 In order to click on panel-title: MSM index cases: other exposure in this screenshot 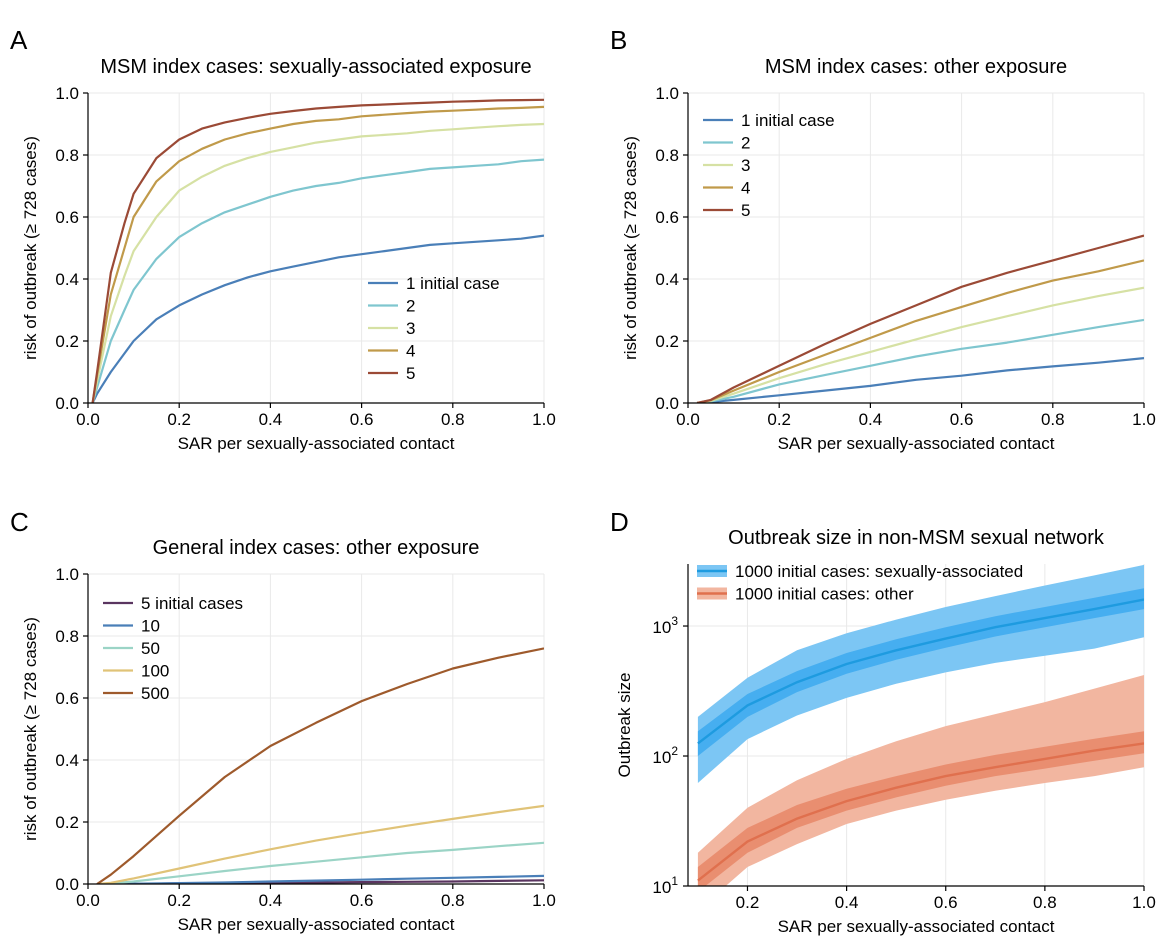, I will do `click(916, 67)`.